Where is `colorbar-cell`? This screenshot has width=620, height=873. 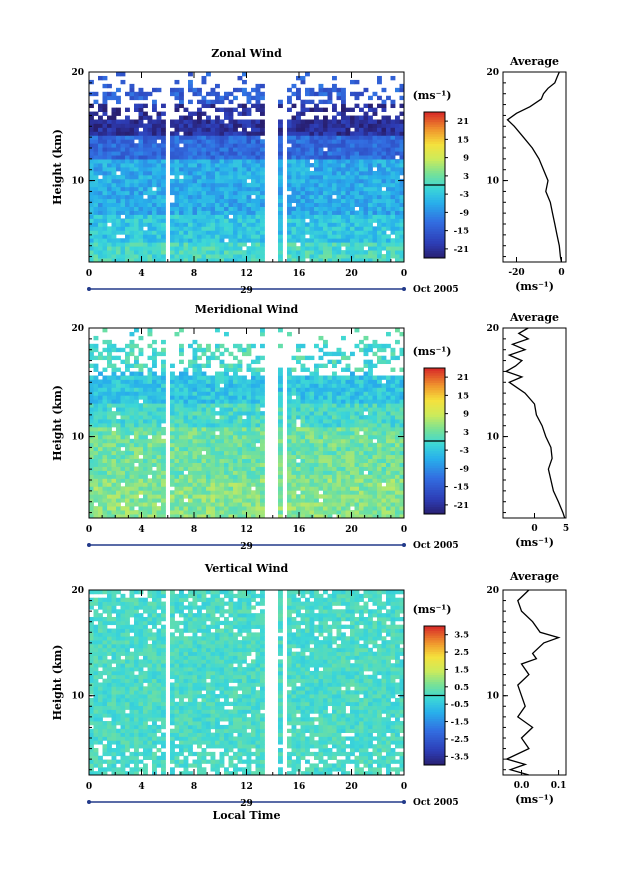 colorbar-cell is located at coordinates (434, 147).